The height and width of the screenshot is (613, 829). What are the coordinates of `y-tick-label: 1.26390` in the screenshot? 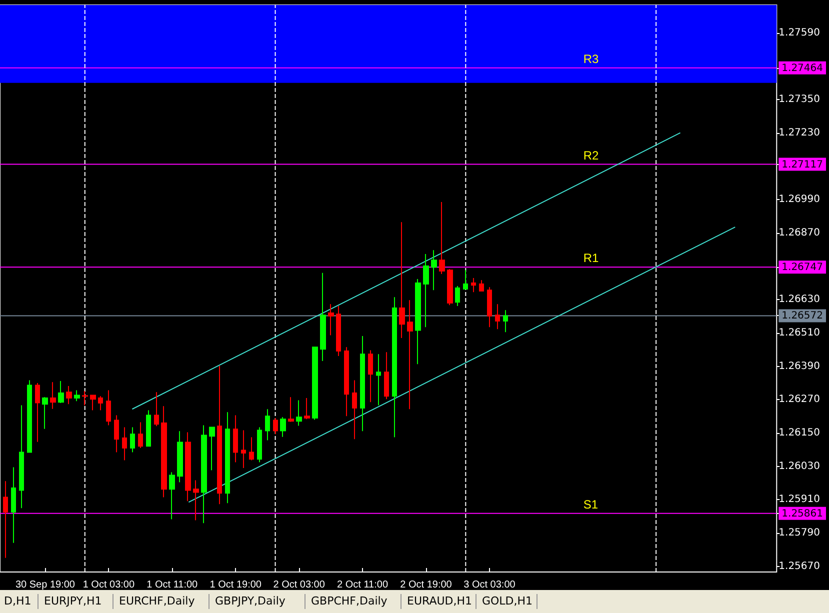 It's located at (799, 366).